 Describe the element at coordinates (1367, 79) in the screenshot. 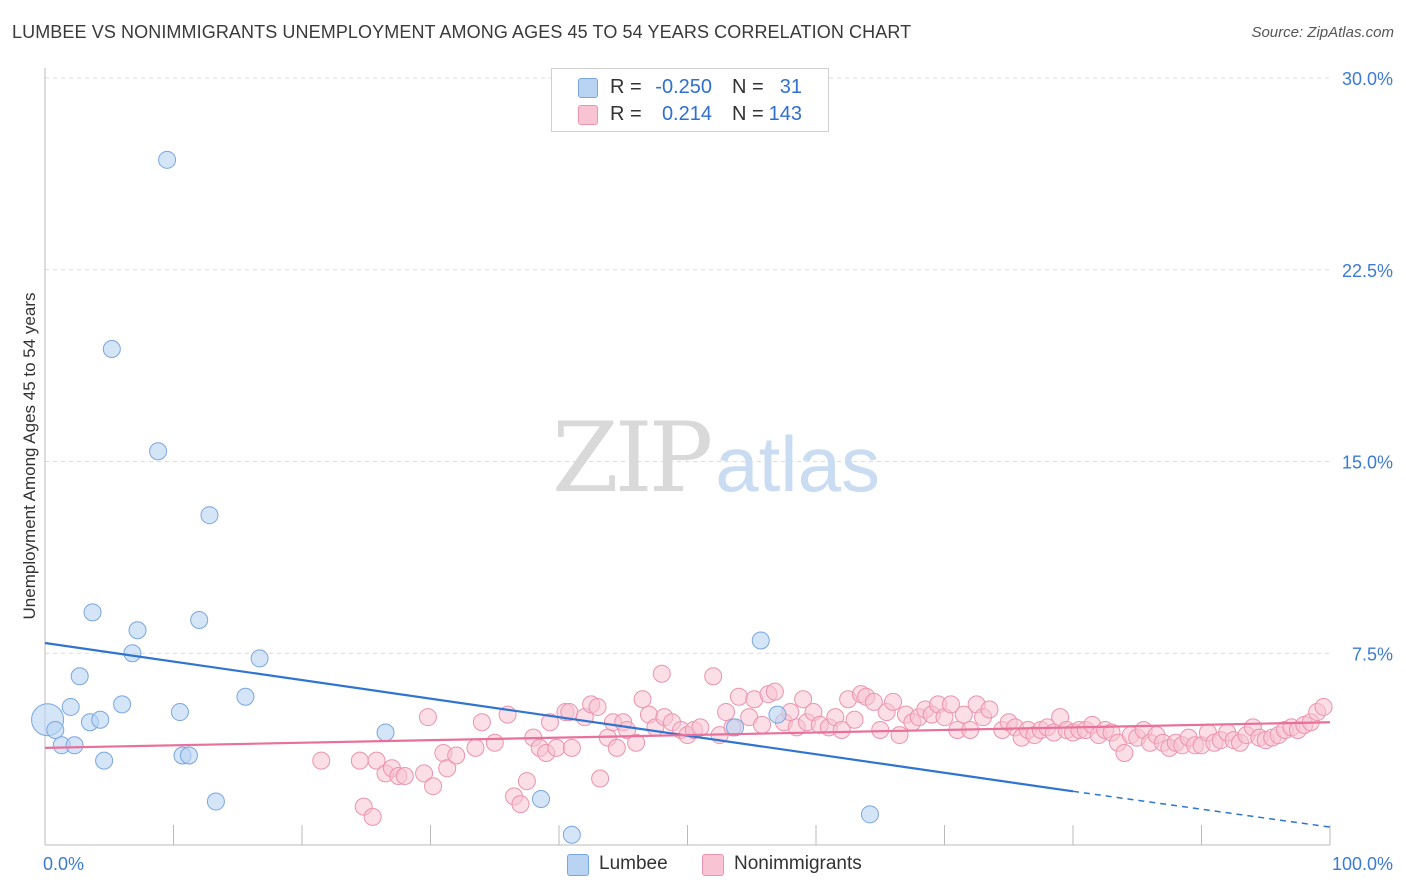

I see `y-tick-label: 30.0%` at that location.